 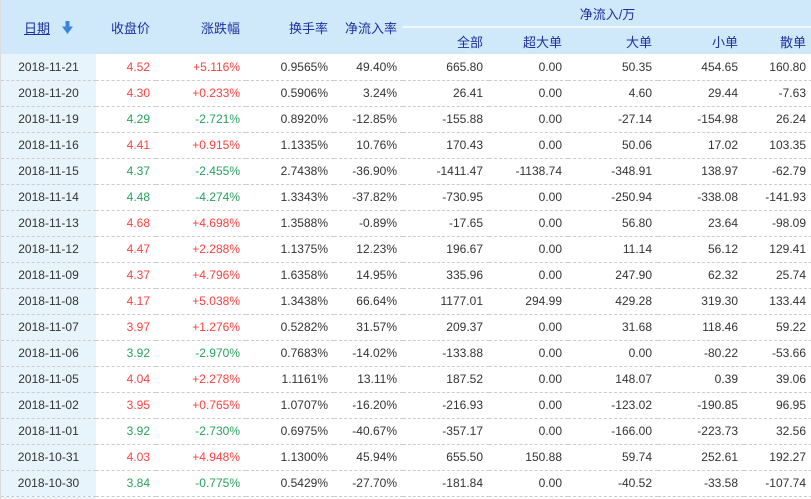 I want to click on flow-retail-cell: 26.24, so click(x=777, y=119).